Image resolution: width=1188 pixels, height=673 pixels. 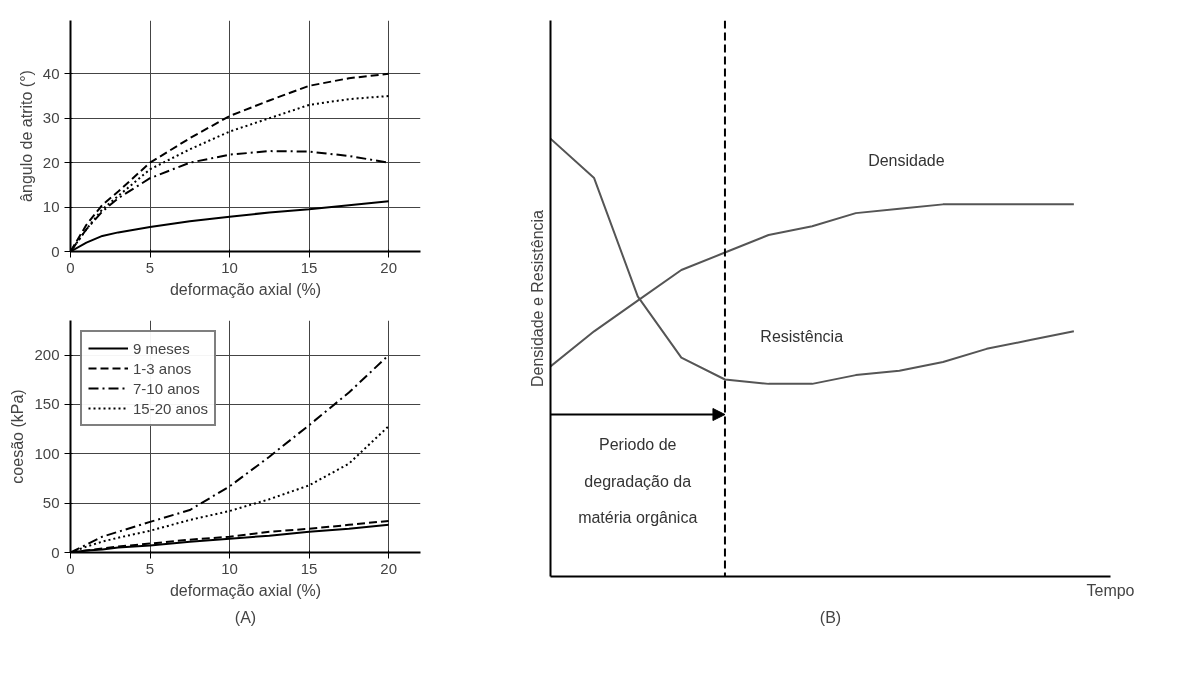 What do you see at coordinates (26, 136) in the screenshot?
I see `y-axis-title: ângulo de atrito (°)` at bounding box center [26, 136].